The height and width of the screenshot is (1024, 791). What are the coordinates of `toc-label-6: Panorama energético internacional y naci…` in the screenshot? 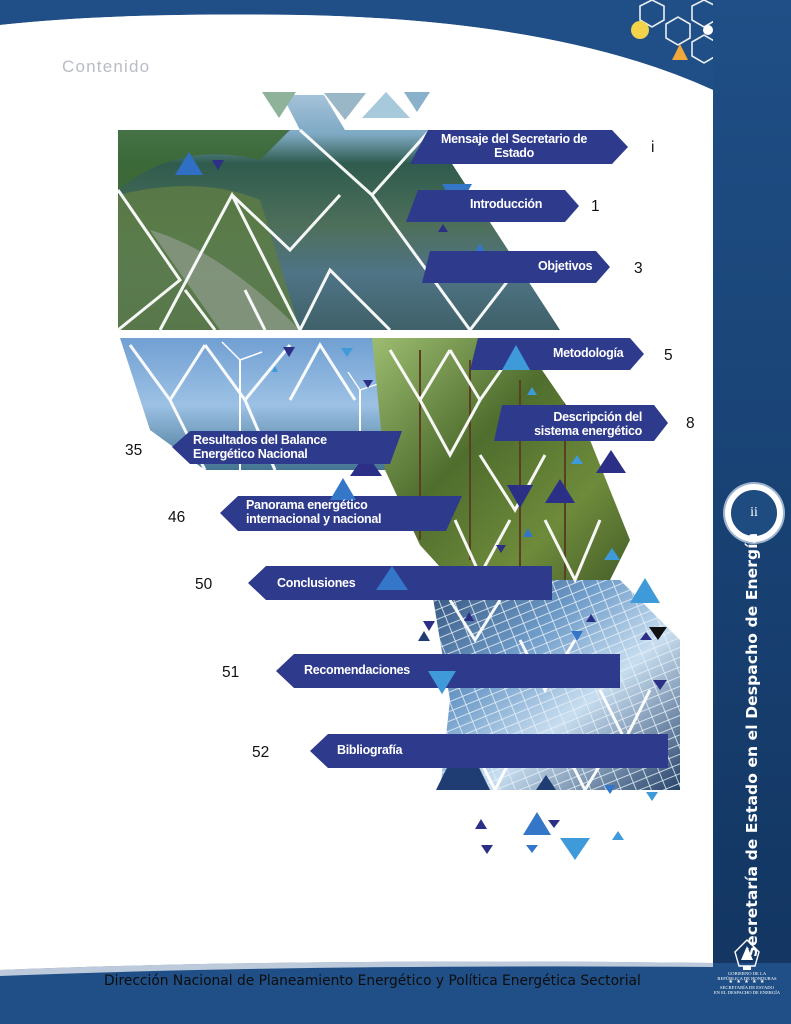 It's located at (314, 512).